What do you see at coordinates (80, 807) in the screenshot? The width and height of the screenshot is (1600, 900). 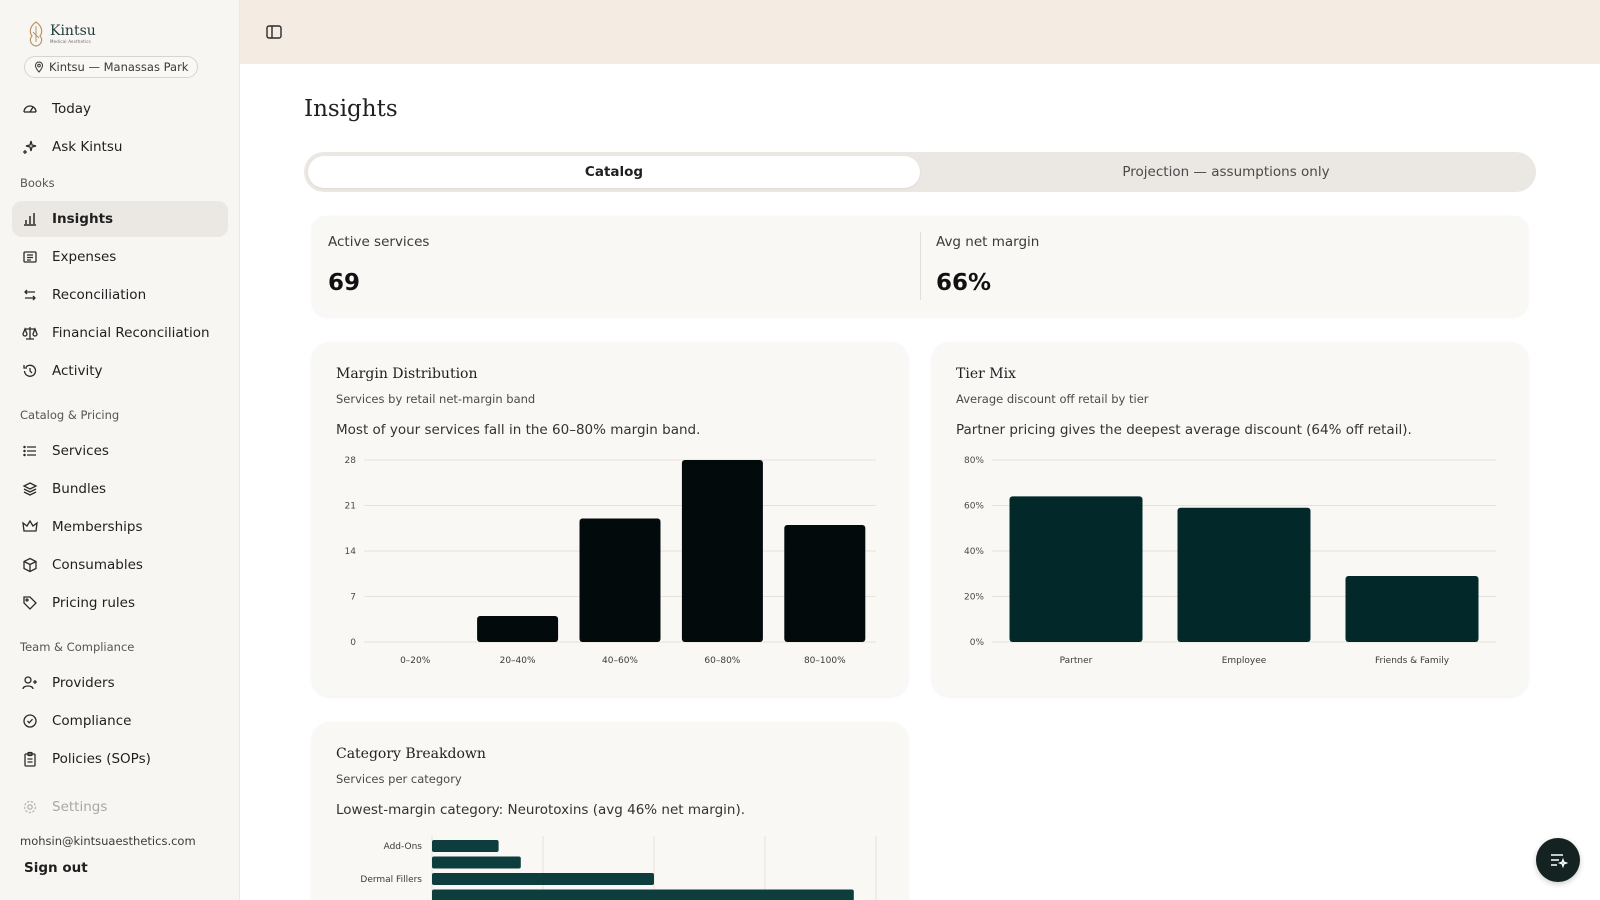 I see `sidebar-item-label: Settings` at bounding box center [80, 807].